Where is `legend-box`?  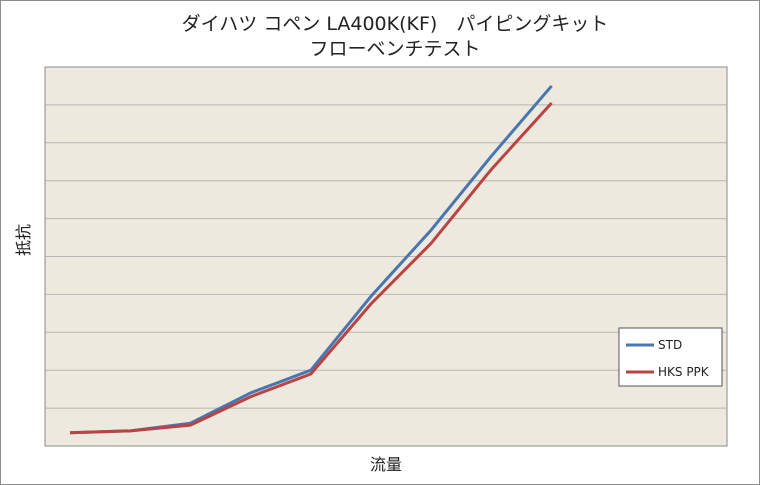
legend-box is located at coordinates (670, 357).